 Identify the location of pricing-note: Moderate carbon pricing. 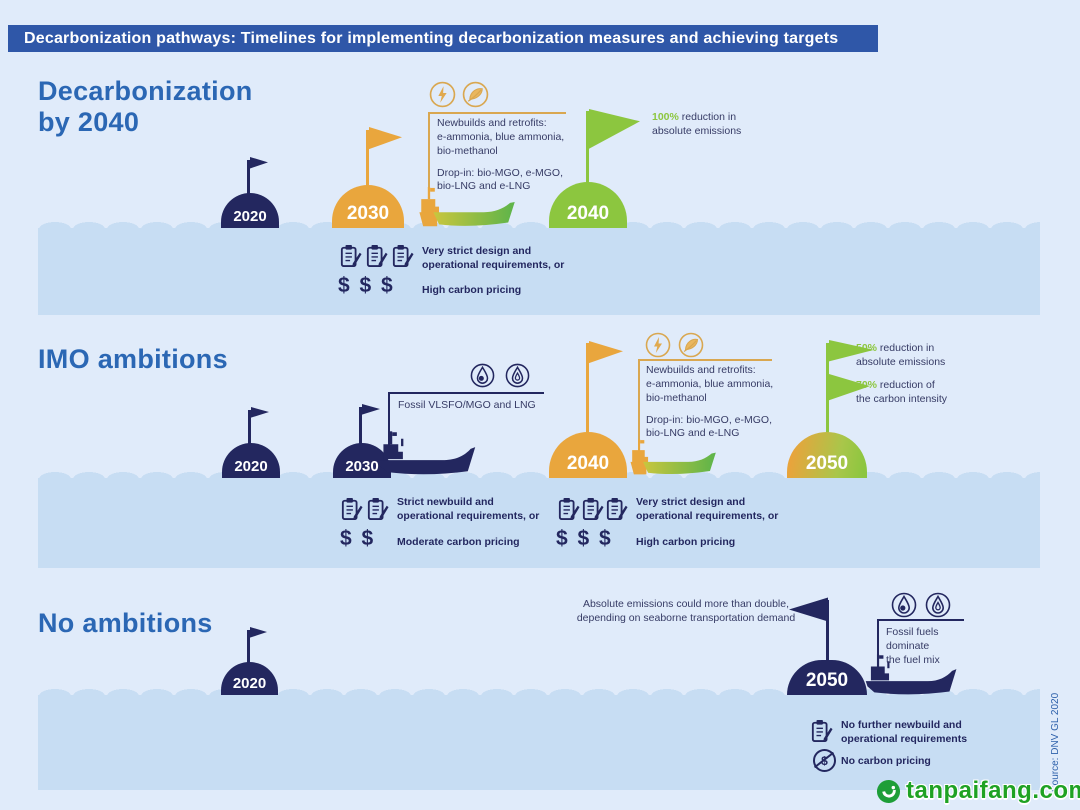
(458, 542).